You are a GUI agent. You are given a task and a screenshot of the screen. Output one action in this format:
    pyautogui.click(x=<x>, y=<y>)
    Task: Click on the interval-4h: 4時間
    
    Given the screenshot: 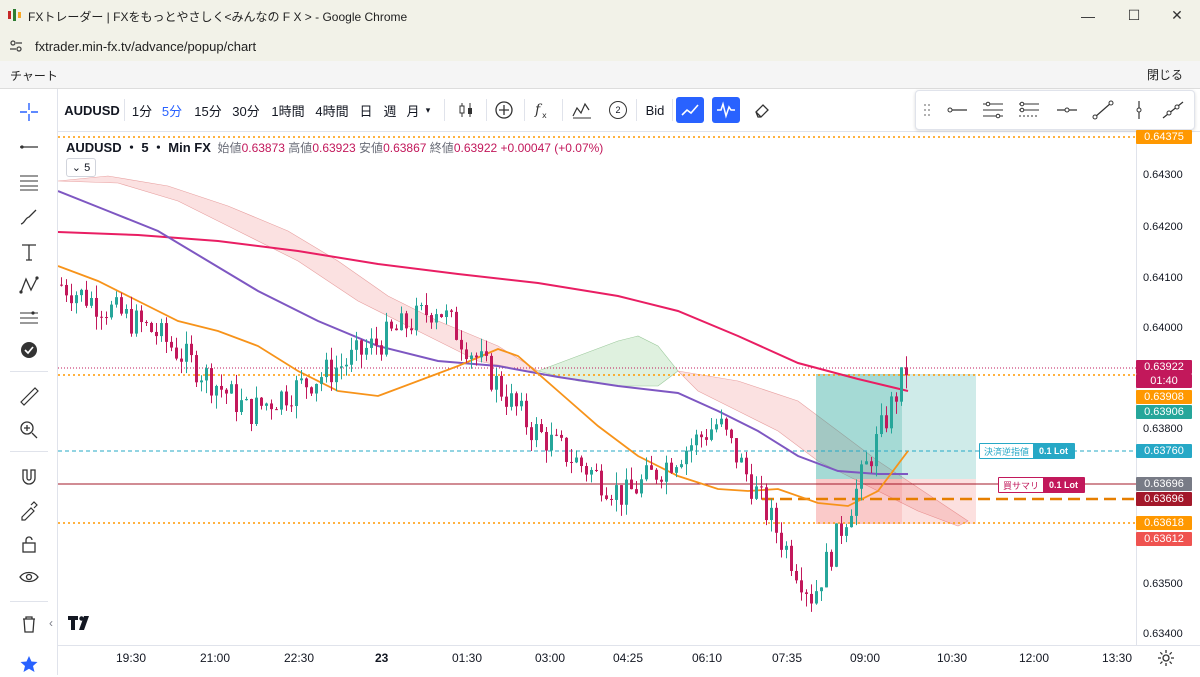 What is the action you would take?
    pyautogui.click(x=332, y=111)
    